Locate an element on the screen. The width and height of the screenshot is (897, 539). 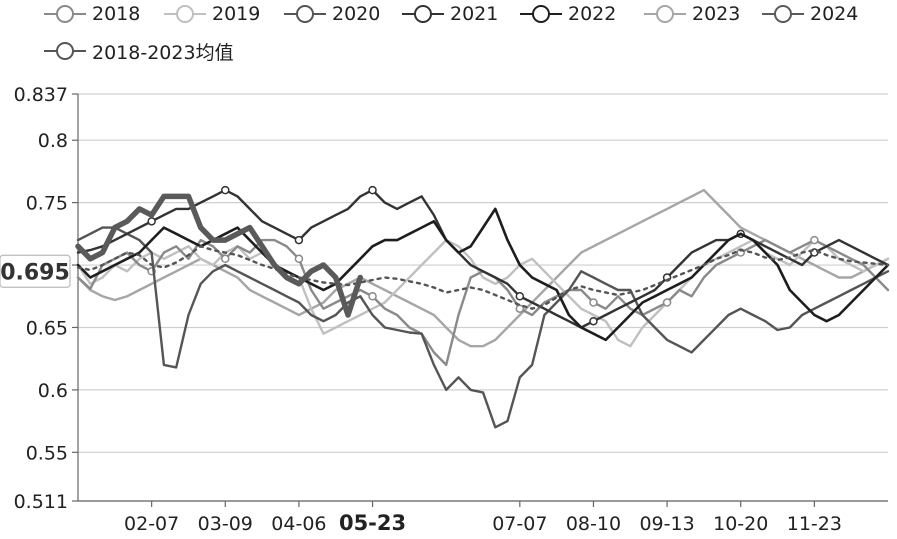
legend-item: 2018-2023均值 is located at coordinates (138, 51).